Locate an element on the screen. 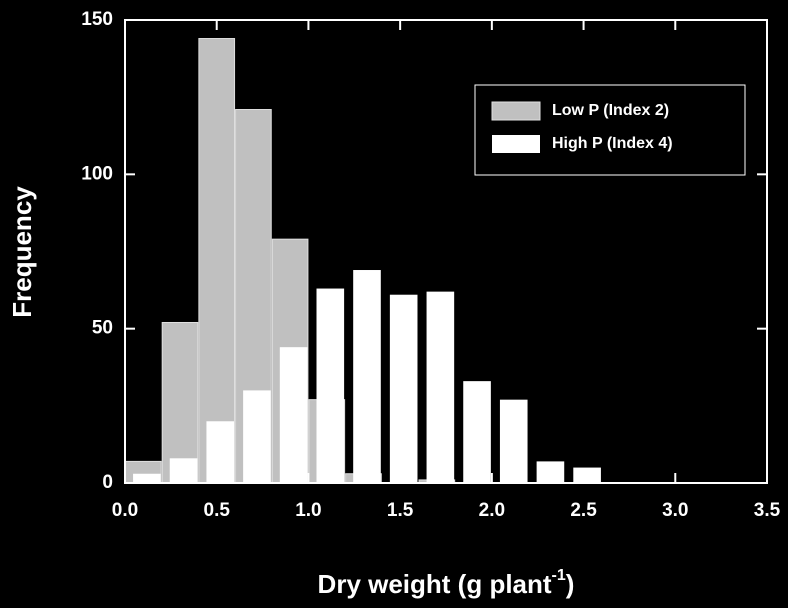 The image size is (788, 608). x-tick-label: 1.5 is located at coordinates (400, 510).